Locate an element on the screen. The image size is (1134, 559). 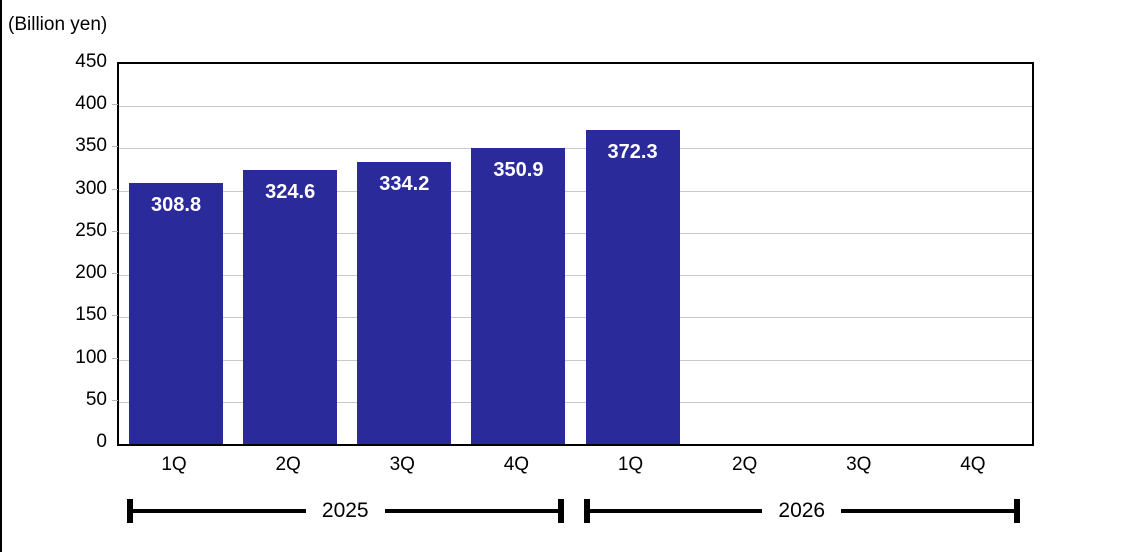
y-axis-tick-label: 250 is located at coordinates (91, 230).